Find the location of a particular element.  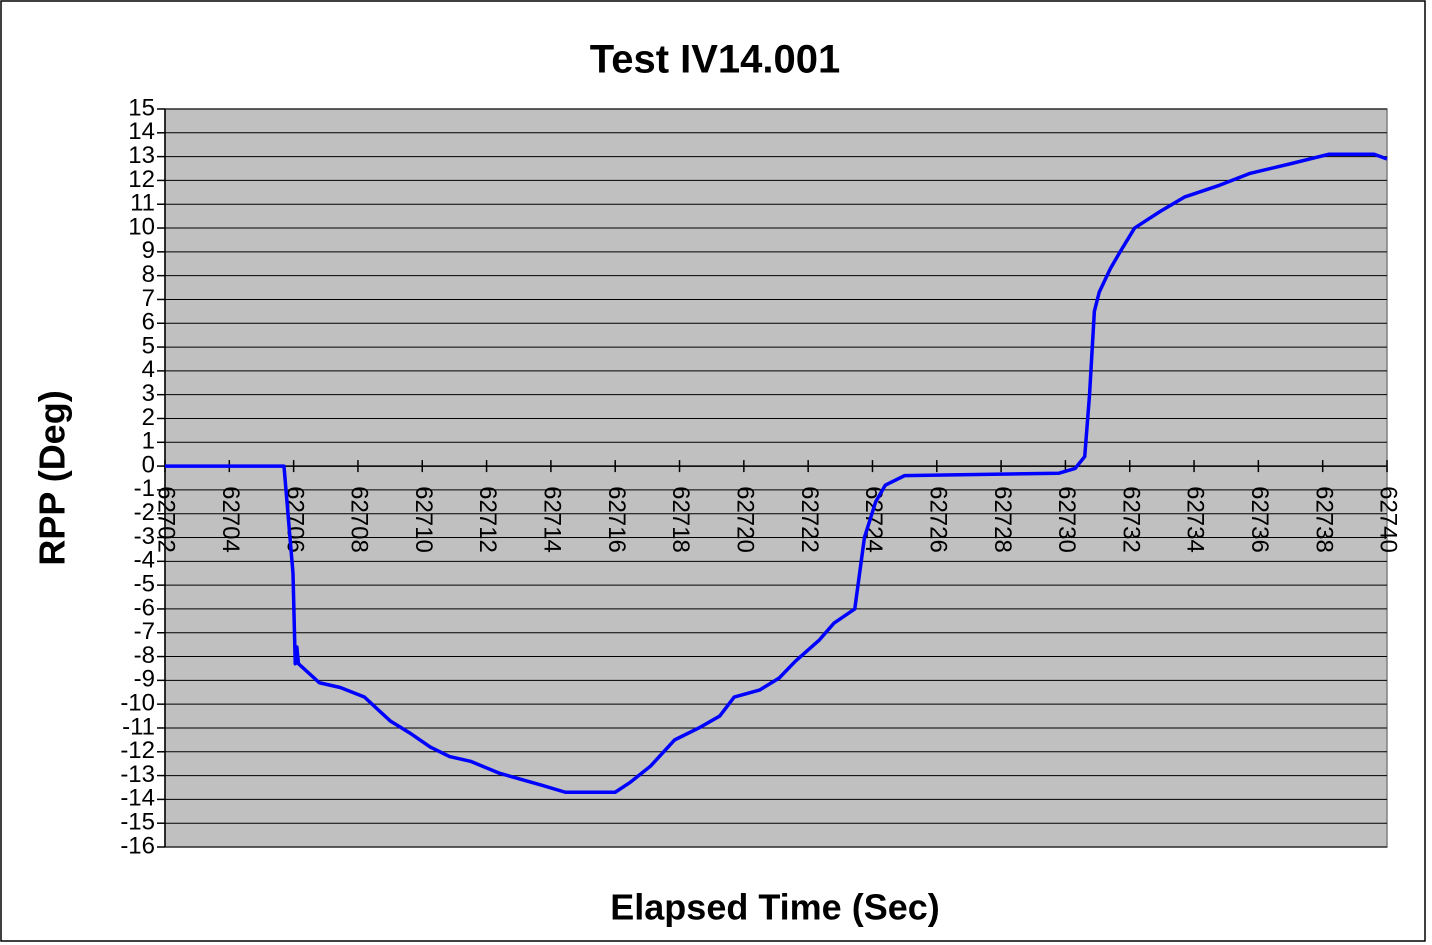

y-tick-label: 8 is located at coordinates (148, 274).